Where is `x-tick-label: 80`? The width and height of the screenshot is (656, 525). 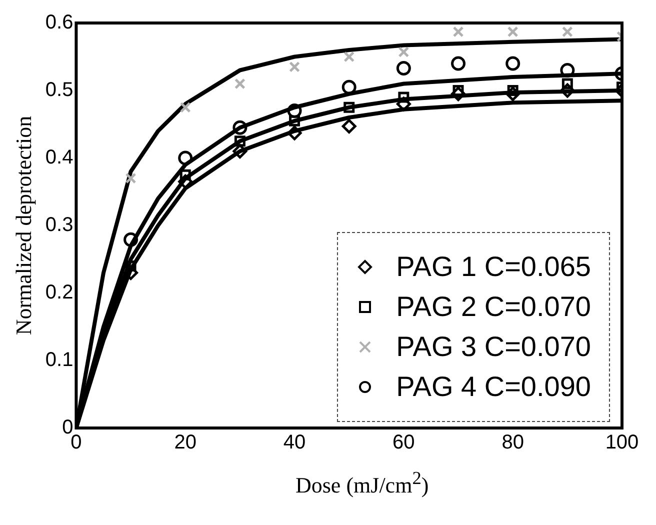 x-tick-label: 80 is located at coordinates (513, 443).